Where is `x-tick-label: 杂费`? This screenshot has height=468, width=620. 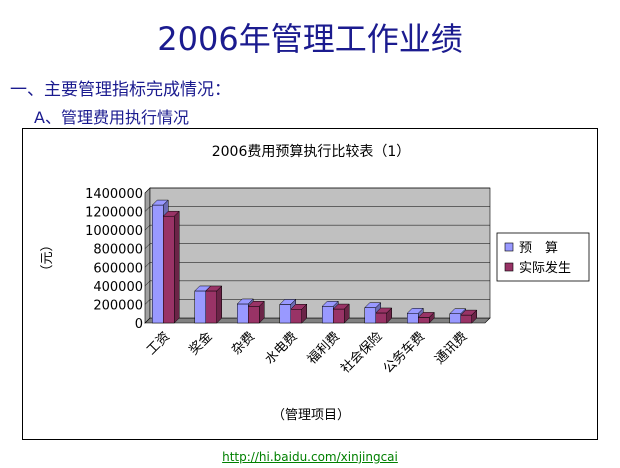
x-tick-label: 杂费 is located at coordinates (243, 343).